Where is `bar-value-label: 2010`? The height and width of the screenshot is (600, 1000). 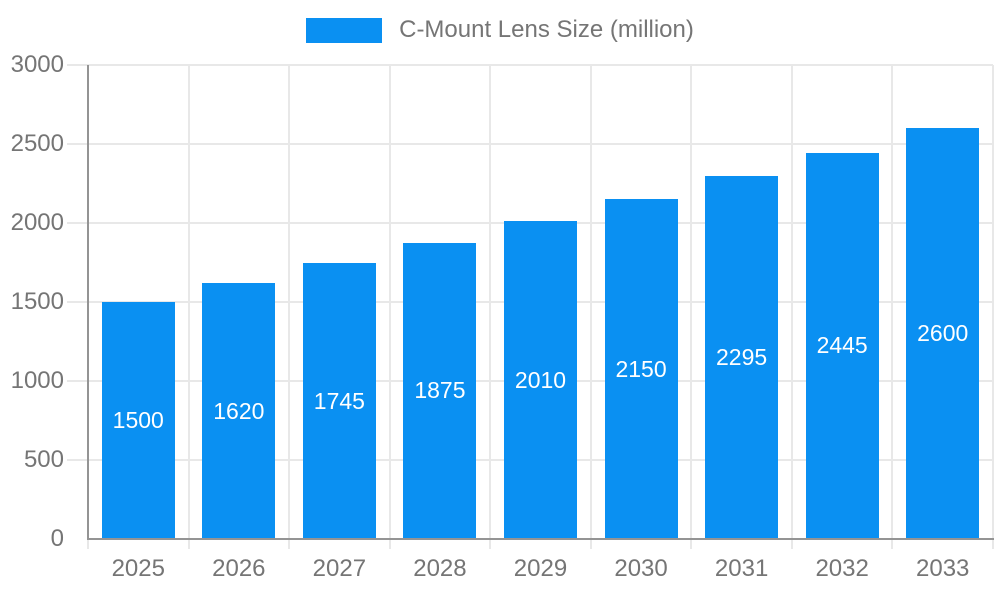
bar-value-label: 2010 is located at coordinates (540, 379).